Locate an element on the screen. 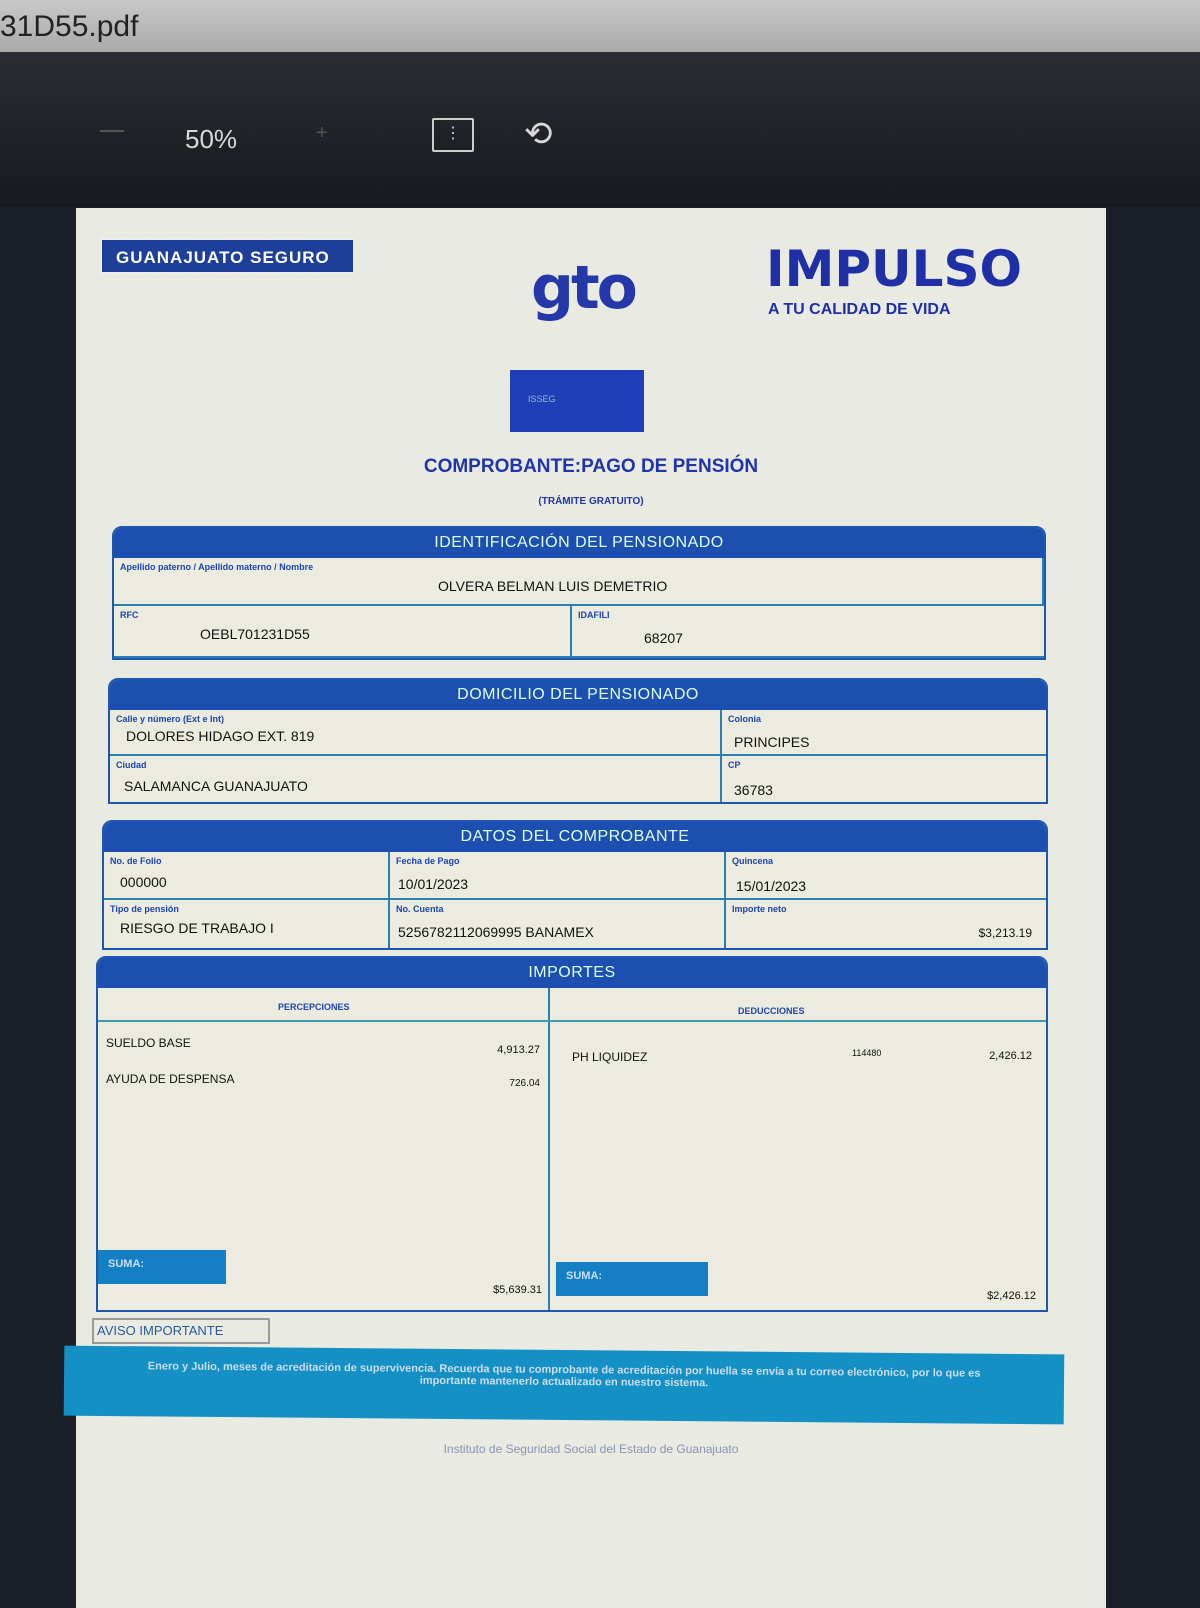 The image size is (1200, 1608). percepcion-row: AYUDA DE DESPENSA 726.04 is located at coordinates (323, 1079).